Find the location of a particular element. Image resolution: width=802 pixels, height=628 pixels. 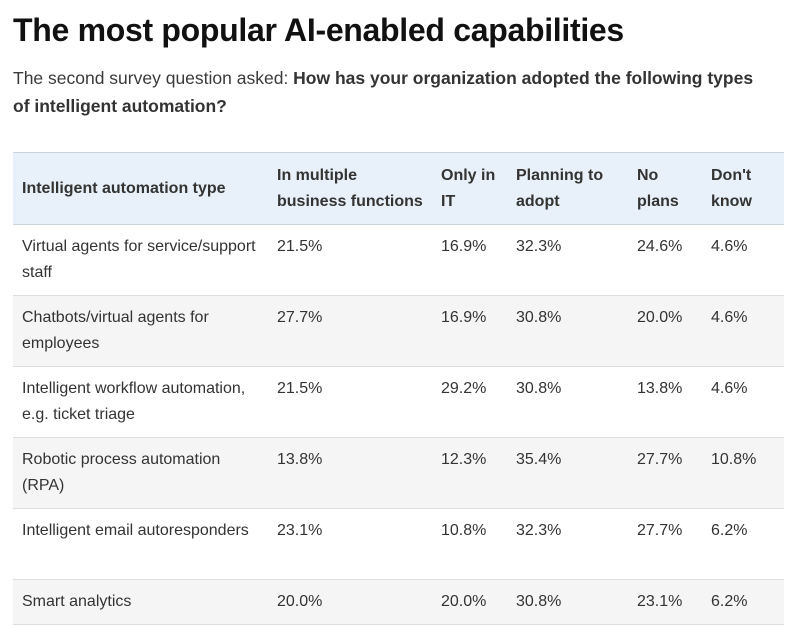

column-header-dont-know: Don't know is located at coordinates (743, 188).